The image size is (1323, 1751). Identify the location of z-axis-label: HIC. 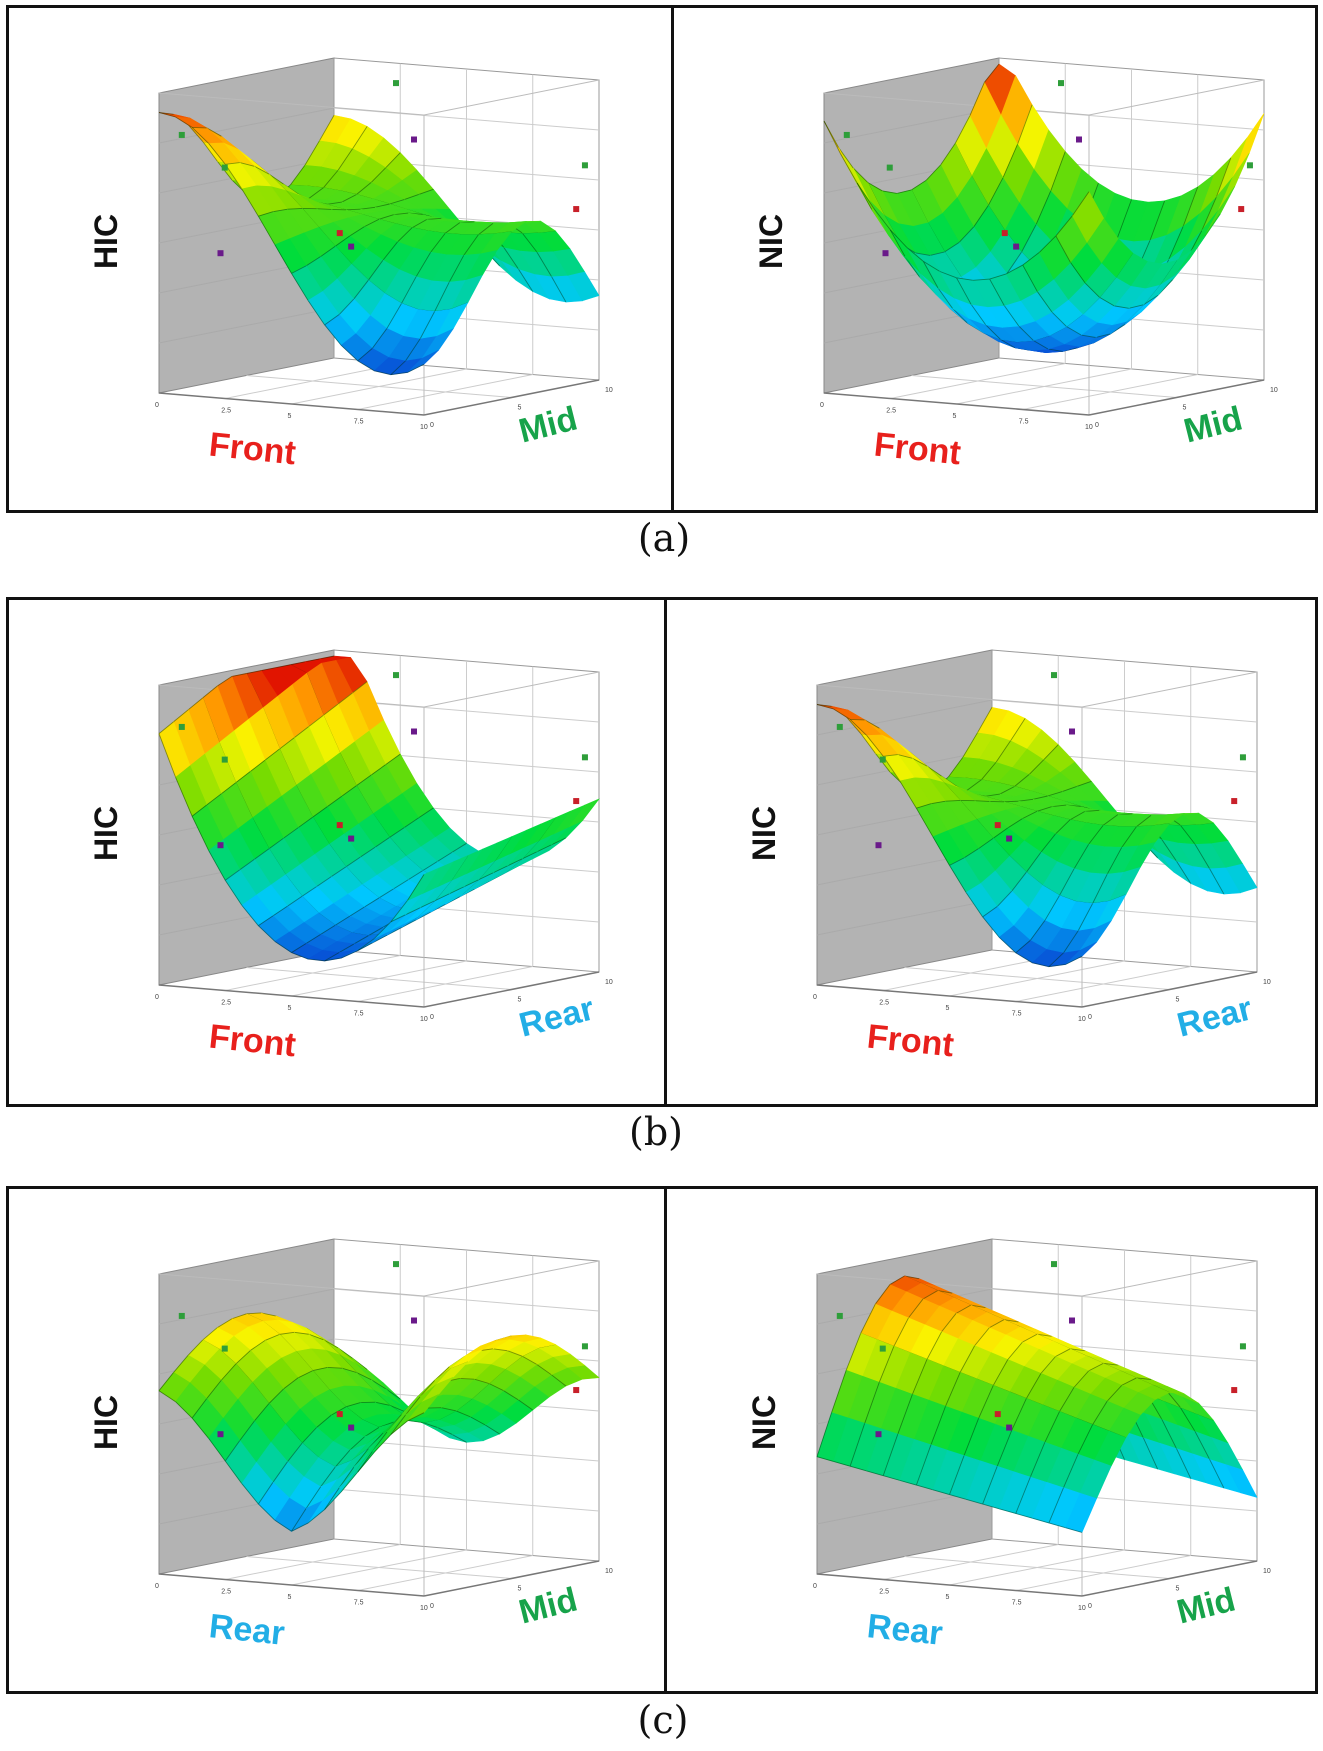
(106, 241).